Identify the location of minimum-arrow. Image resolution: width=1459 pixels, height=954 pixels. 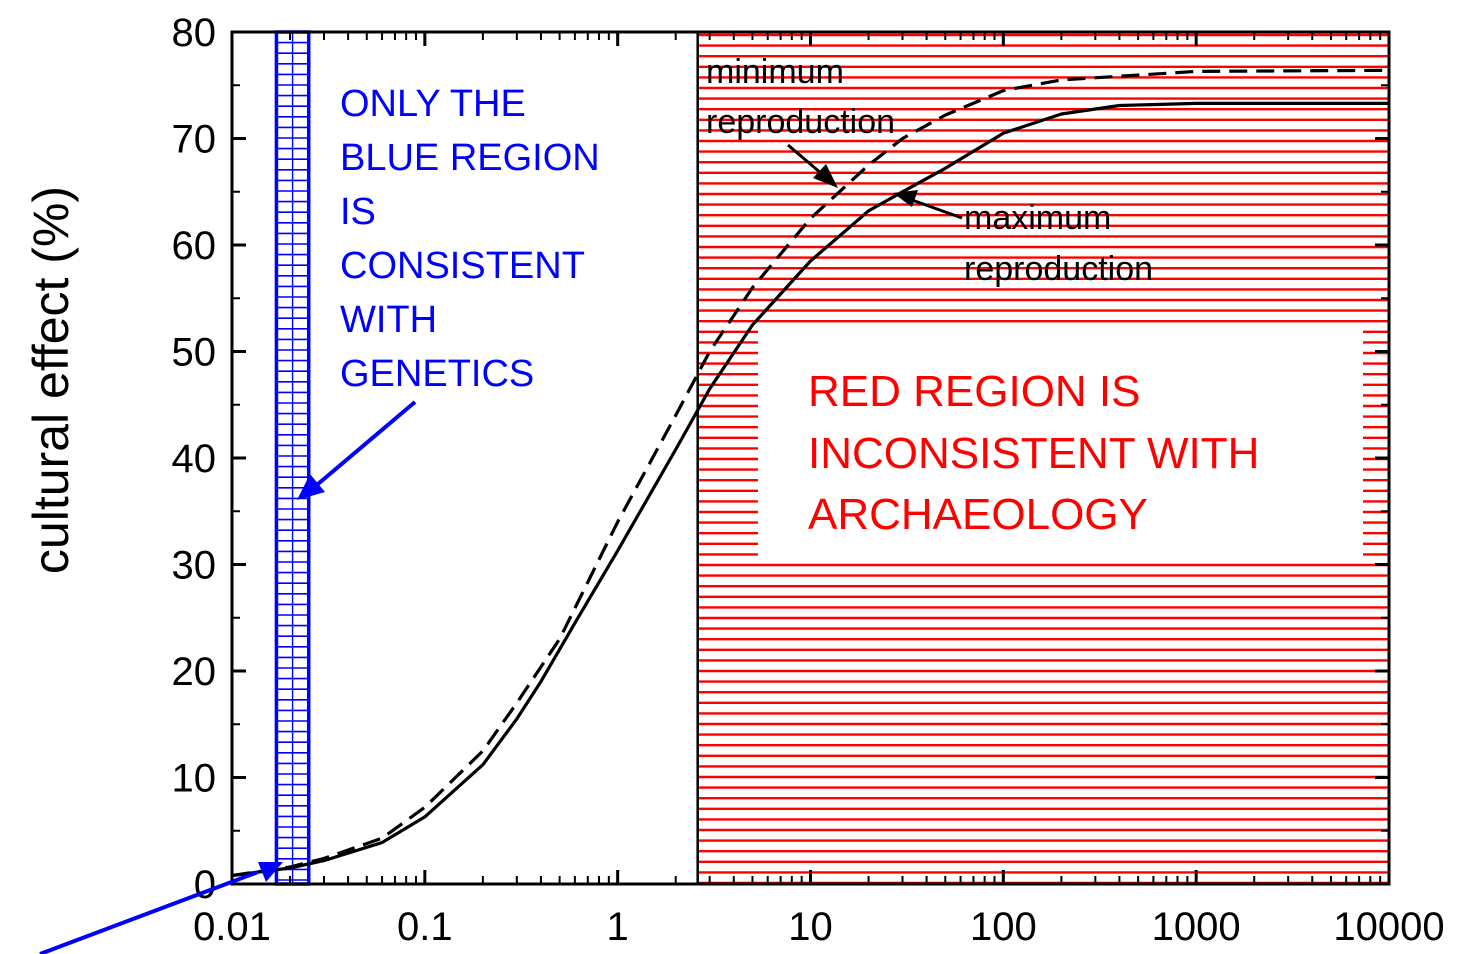
(812, 165).